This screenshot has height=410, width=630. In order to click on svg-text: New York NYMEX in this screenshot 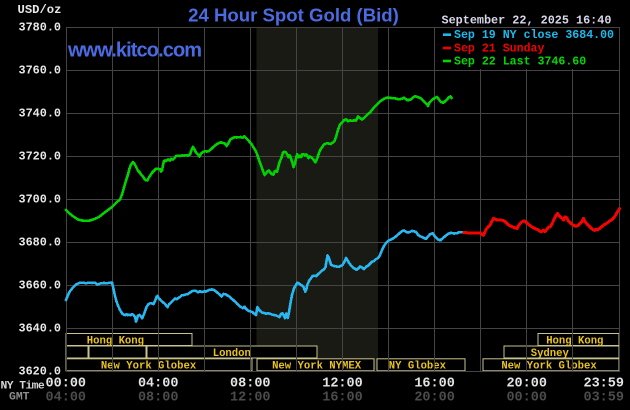, I will do `click(317, 367)`.